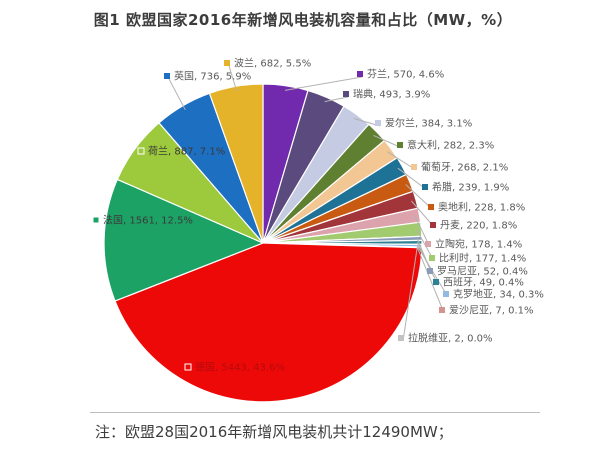 Image resolution: width=606 pixels, height=455 pixels. What do you see at coordinates (481, 207) in the screenshot?
I see `slice-label: 奥地利, 228, 1.8%` at bounding box center [481, 207].